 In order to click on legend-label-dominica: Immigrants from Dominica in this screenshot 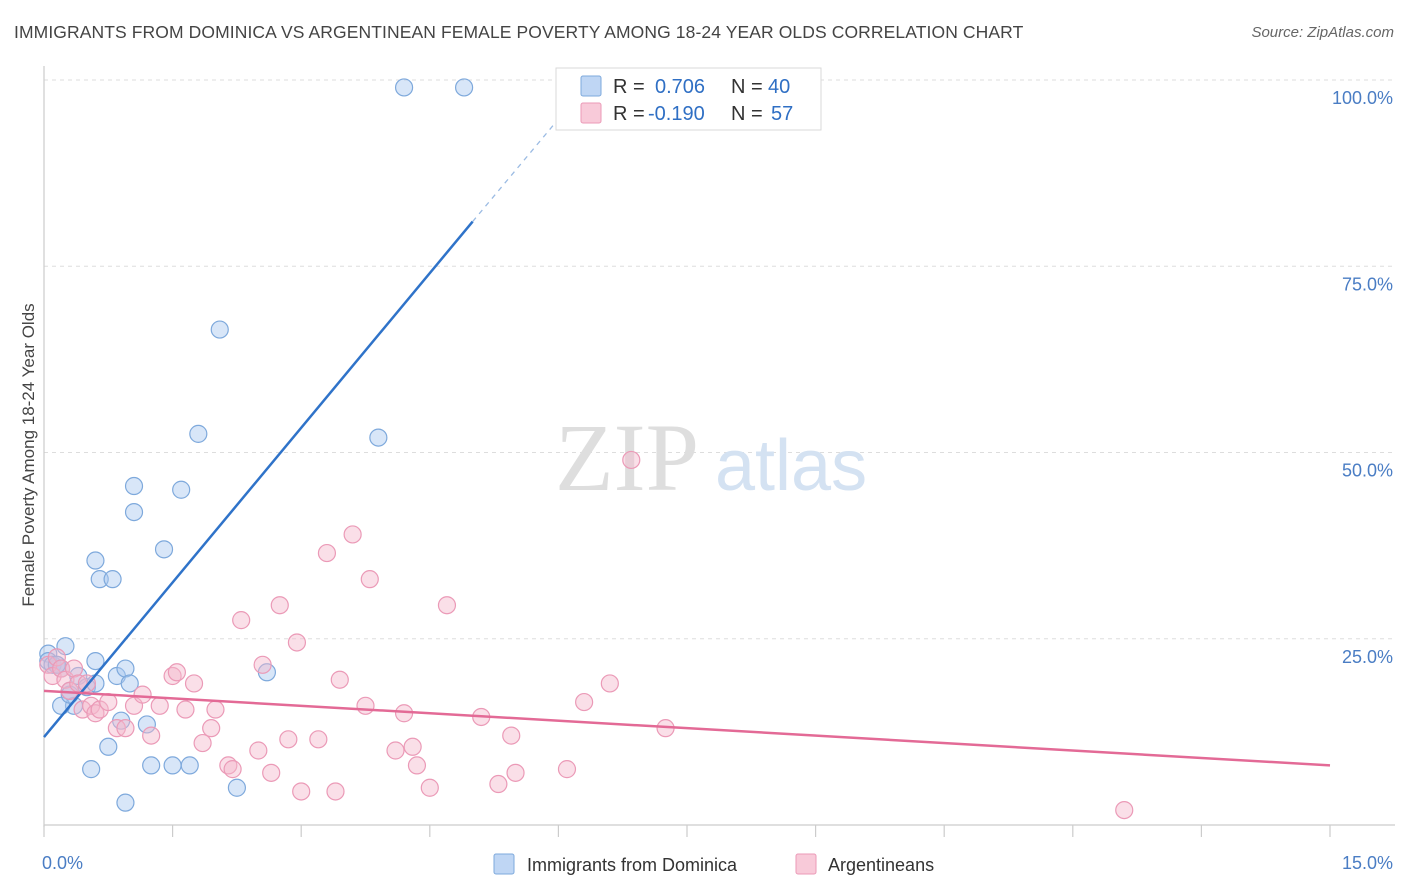, I will do `click(632, 865)`.